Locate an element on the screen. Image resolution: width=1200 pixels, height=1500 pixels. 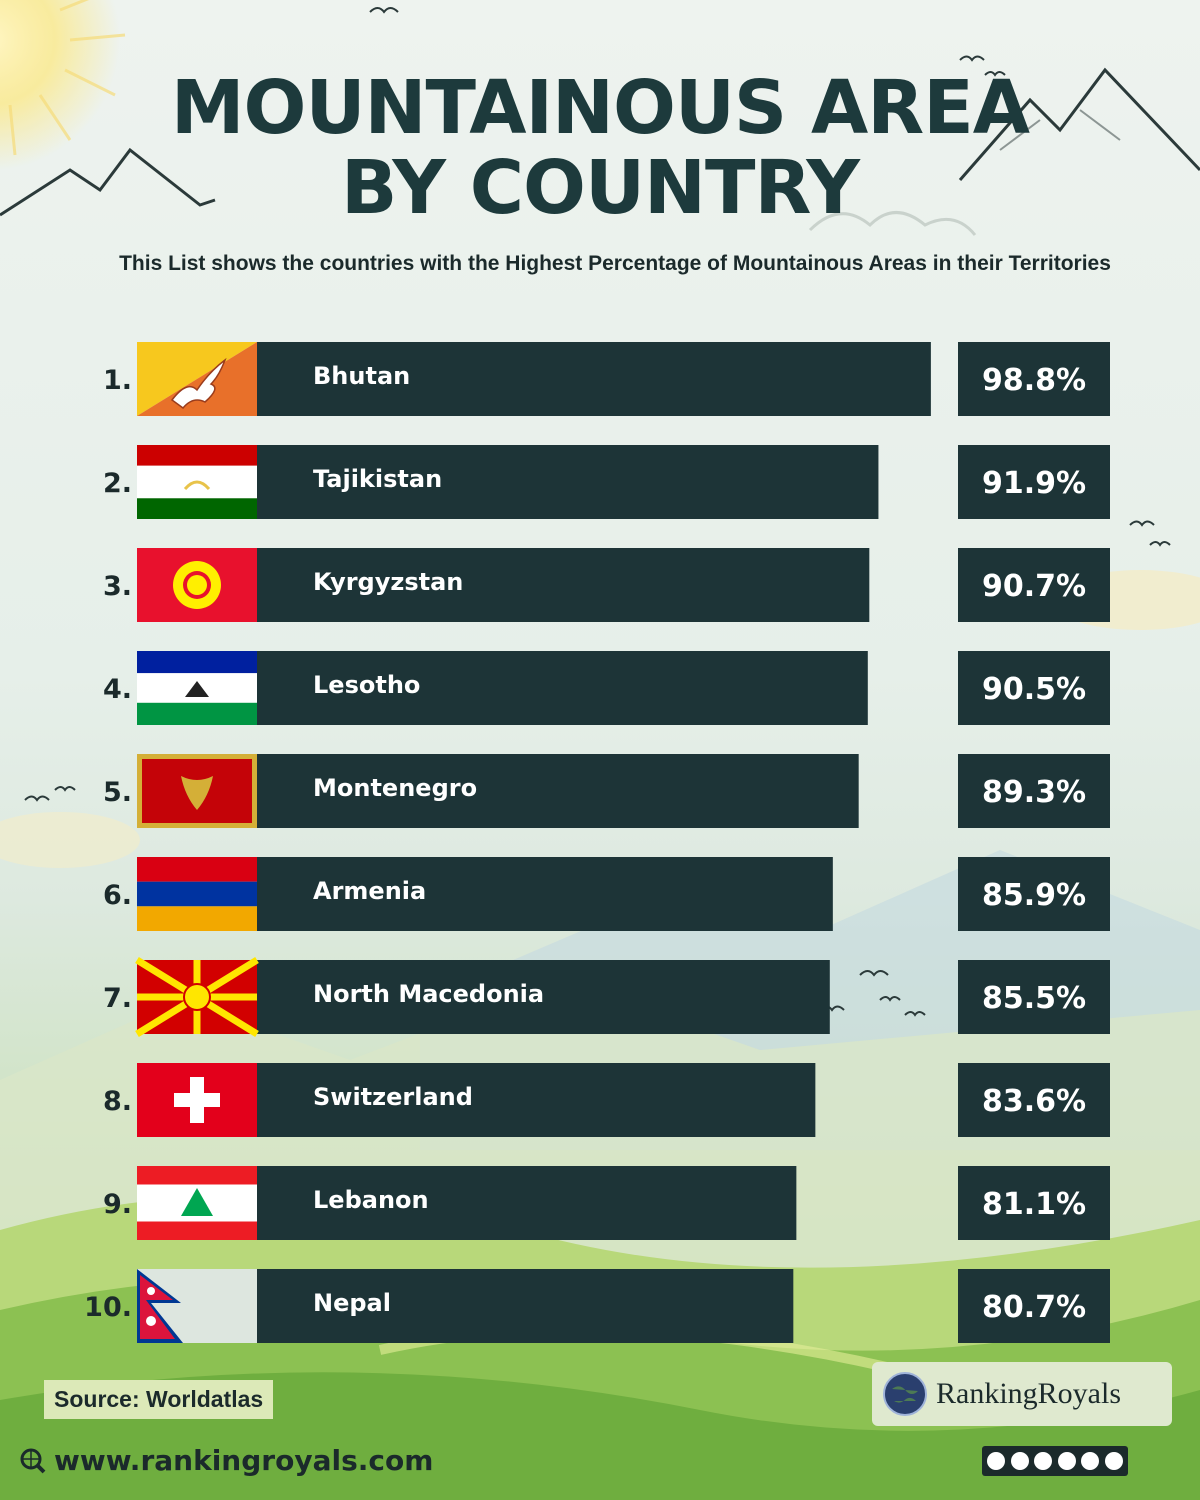
data-label: 81.1% is located at coordinates (1034, 1204).